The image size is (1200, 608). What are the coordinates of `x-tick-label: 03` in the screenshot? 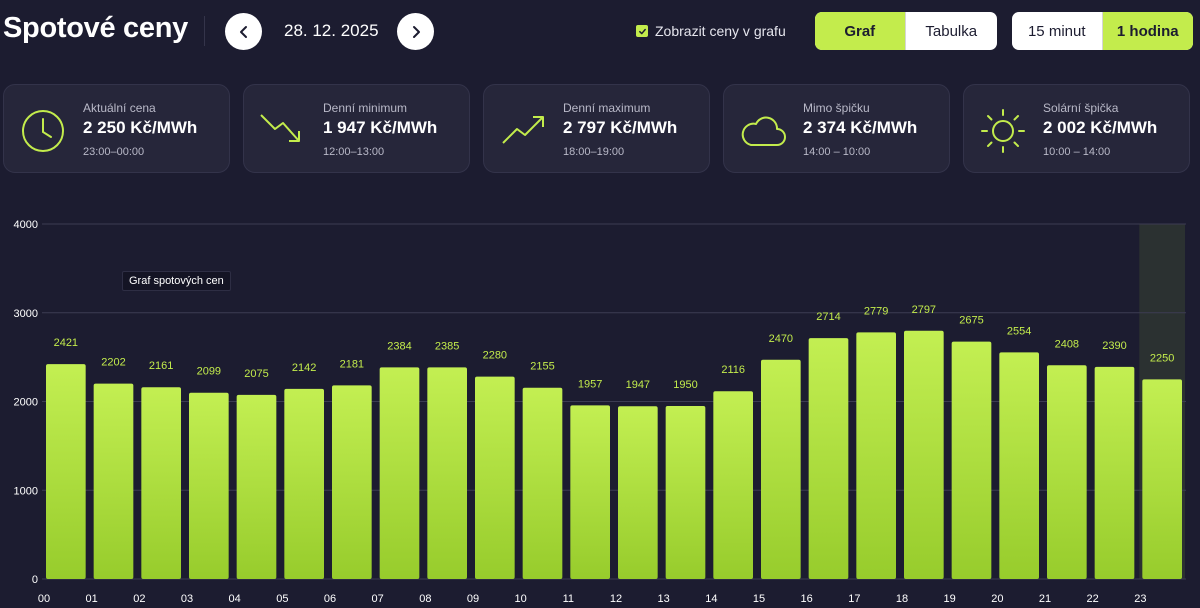 It's located at (187, 599).